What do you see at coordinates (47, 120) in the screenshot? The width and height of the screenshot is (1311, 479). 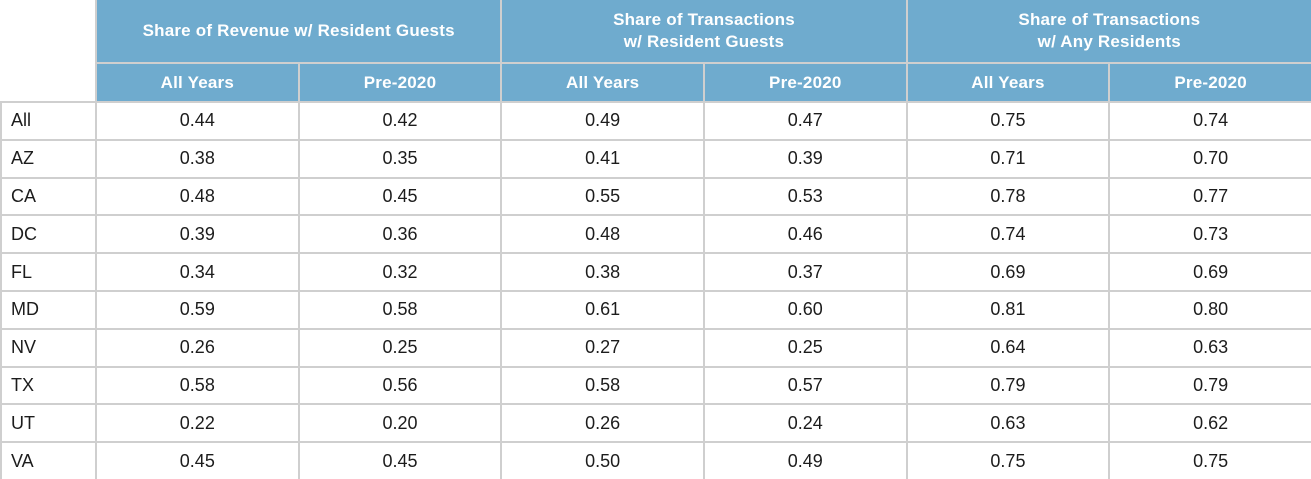 I see `row-label: All` at bounding box center [47, 120].